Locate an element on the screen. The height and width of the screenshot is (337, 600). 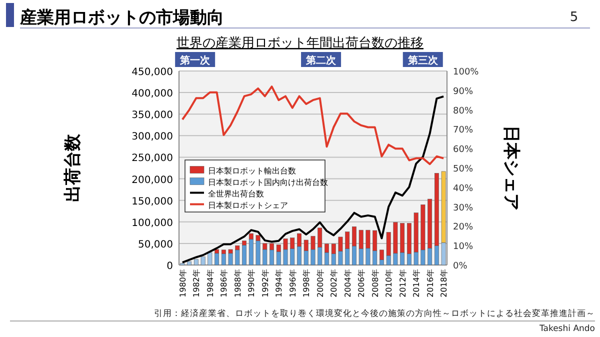
x-tick-label: 1988年 is located at coordinates (237, 283).